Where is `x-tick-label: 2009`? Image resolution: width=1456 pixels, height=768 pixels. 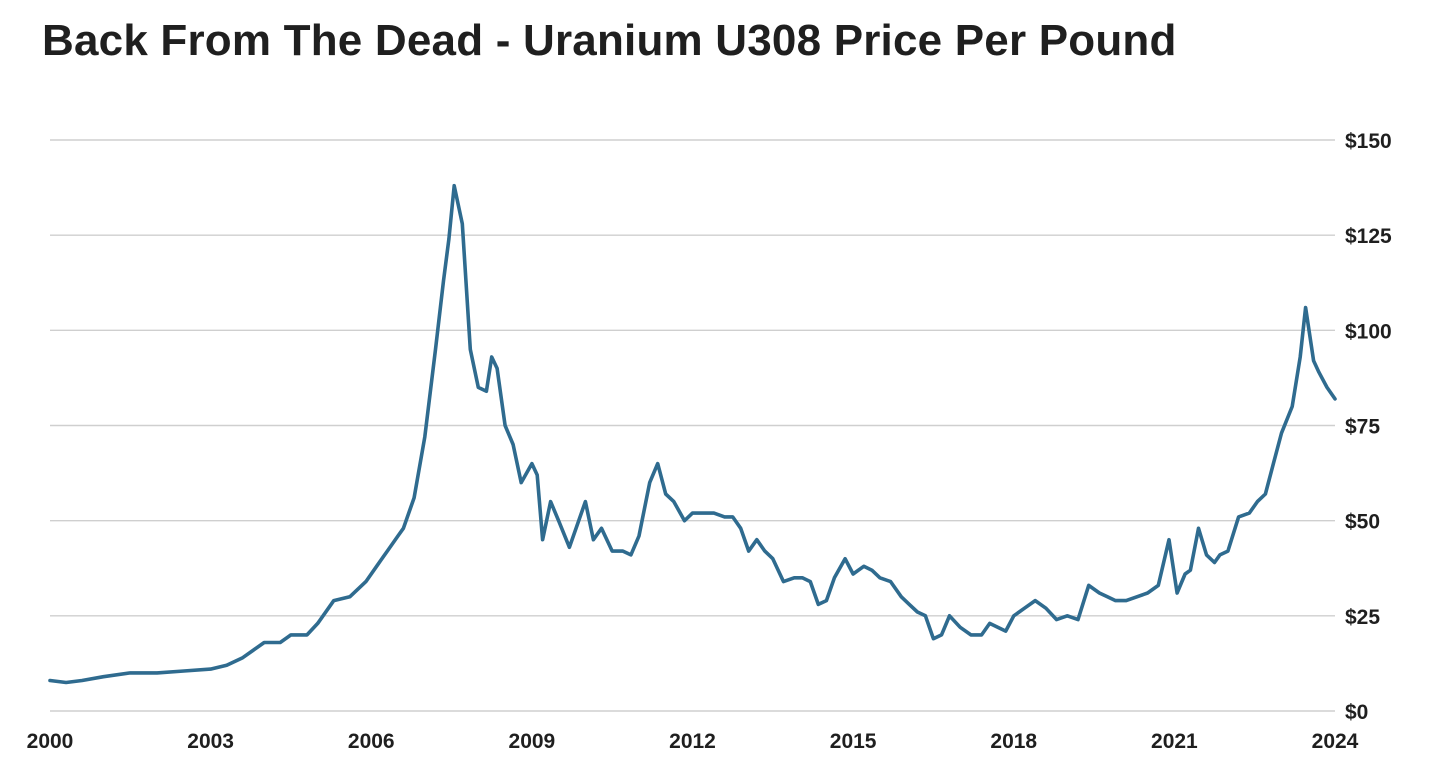
x-tick-label: 2009 is located at coordinates (532, 741).